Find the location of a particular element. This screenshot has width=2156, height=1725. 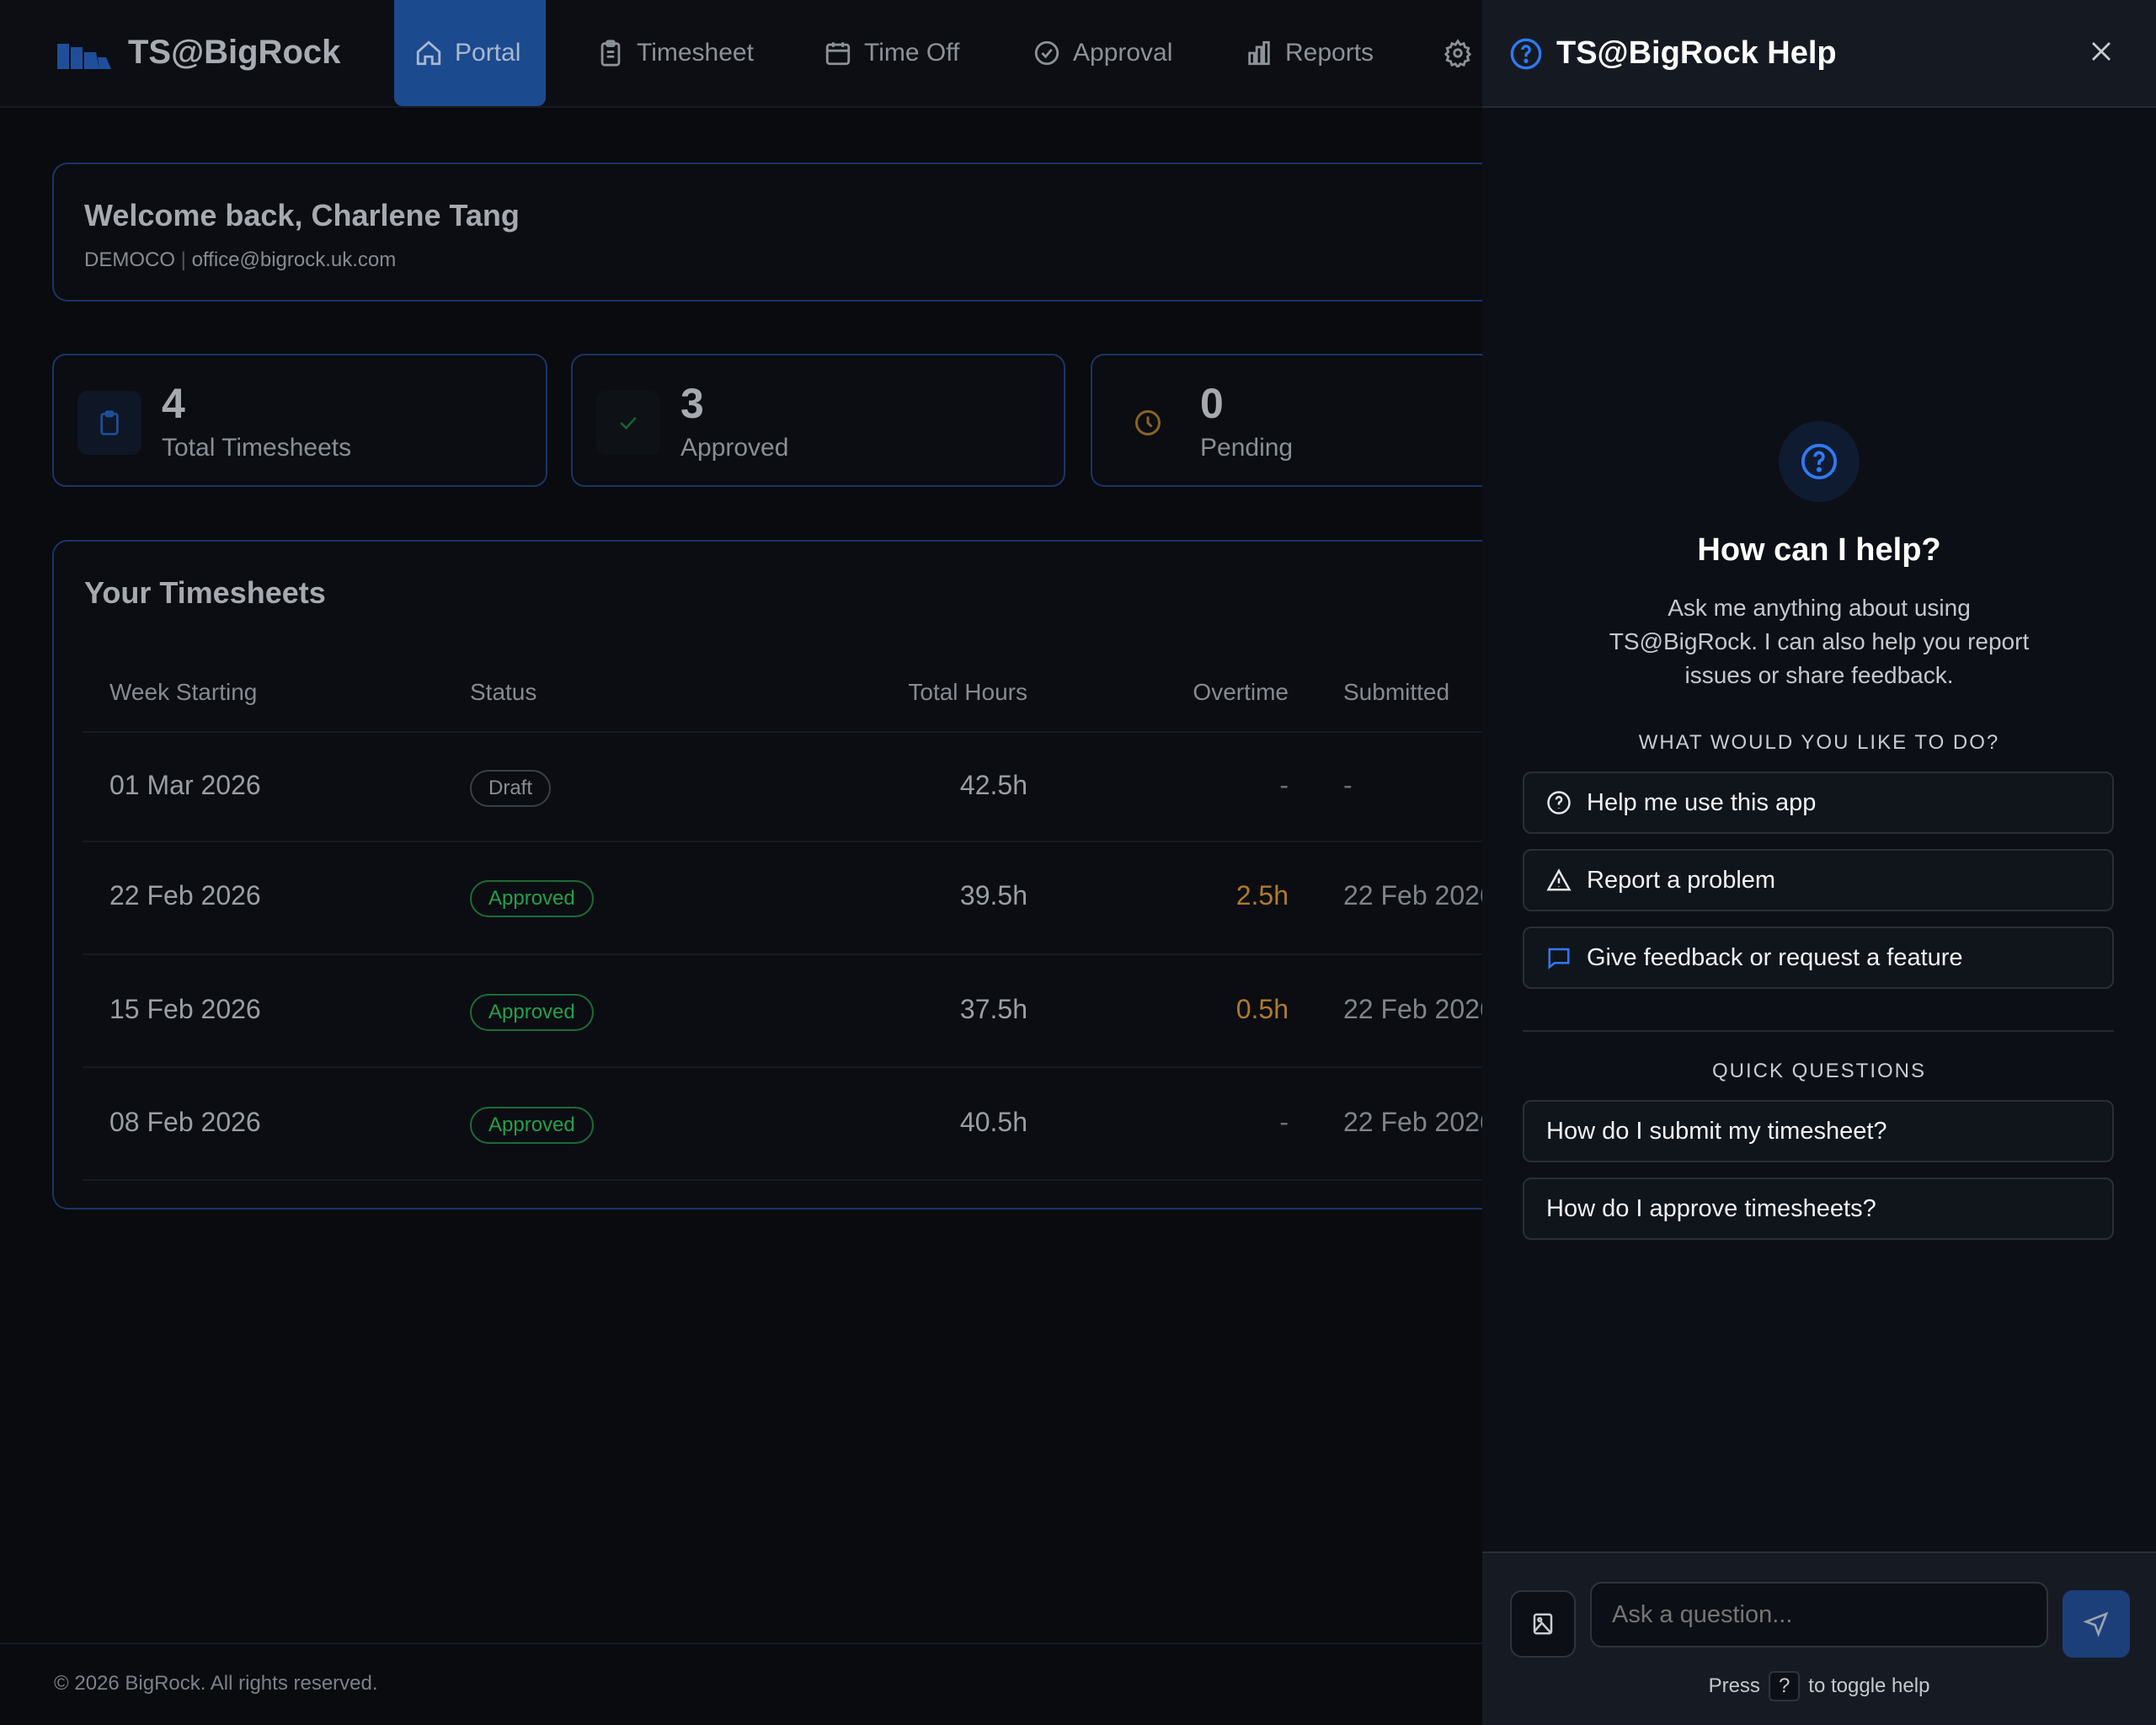

toggle-hint: Press ? to toggle help is located at coordinates (1819, 1686).